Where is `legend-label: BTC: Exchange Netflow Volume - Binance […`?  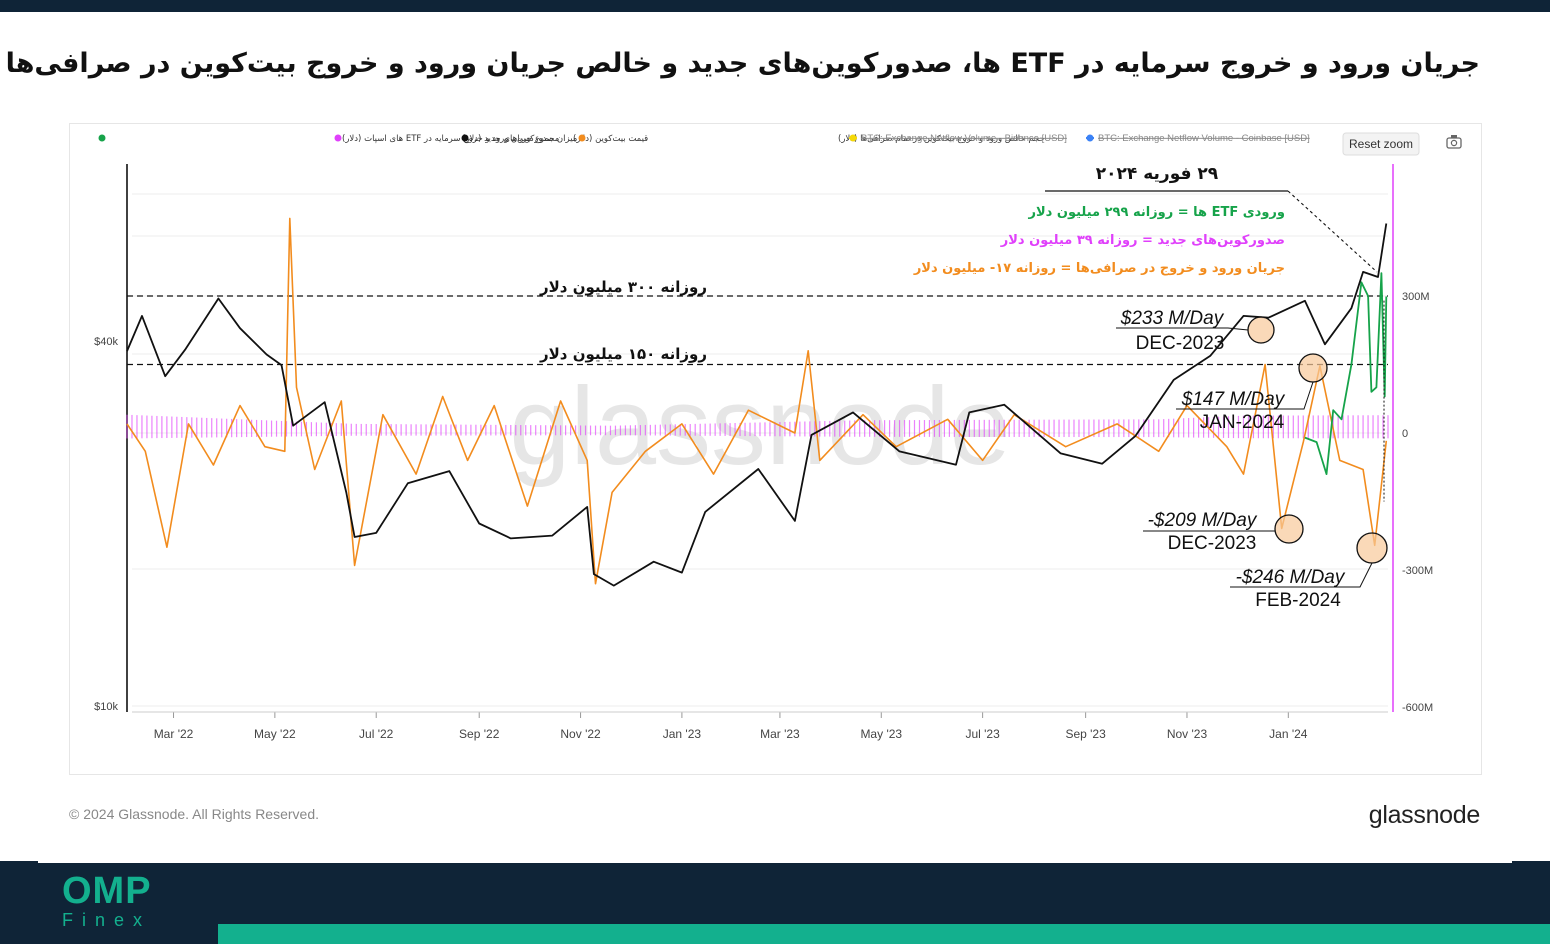
legend-label: BTC: Exchange Netflow Volume - Binance [… is located at coordinates (964, 138).